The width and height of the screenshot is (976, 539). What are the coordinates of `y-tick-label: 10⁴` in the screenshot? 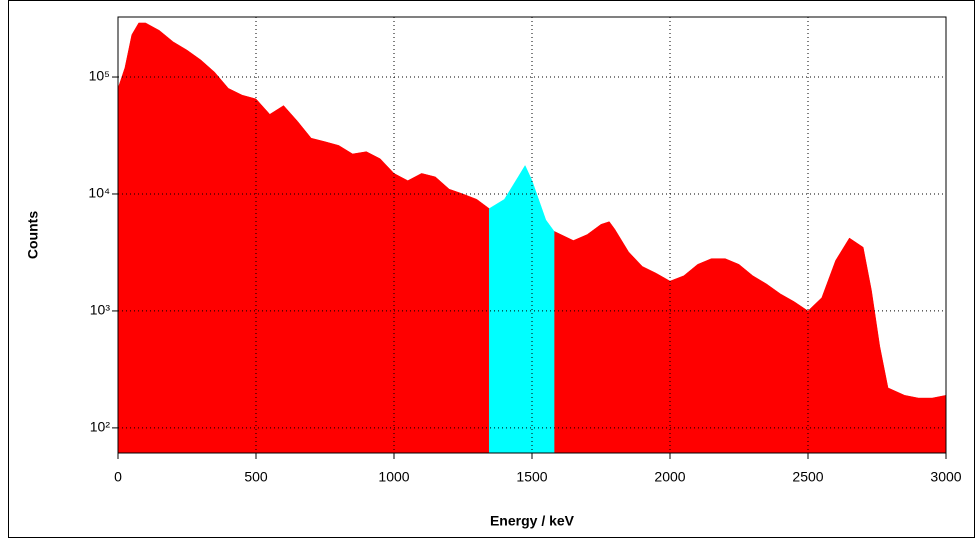 It's located at (99, 193).